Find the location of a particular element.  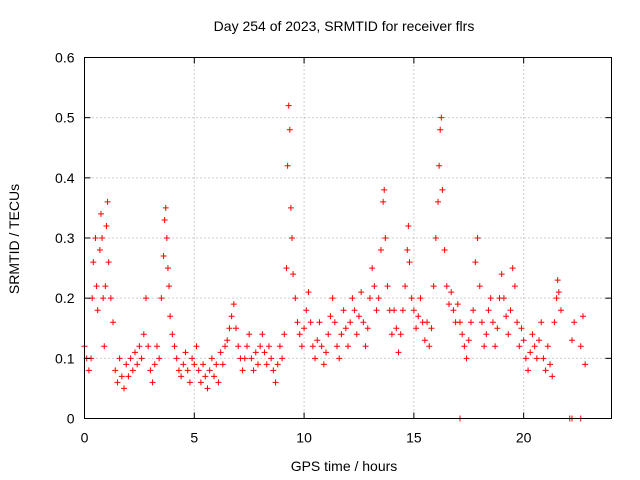

y-tick-label: 0.1 is located at coordinates (65, 358).